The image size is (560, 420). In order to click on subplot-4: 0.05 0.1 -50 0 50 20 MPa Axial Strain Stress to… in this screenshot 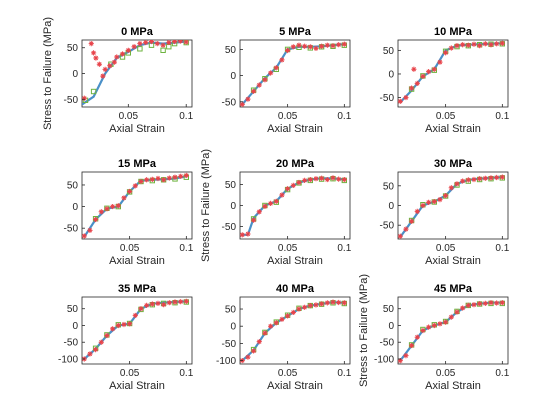, I will do `click(276, 208)`.